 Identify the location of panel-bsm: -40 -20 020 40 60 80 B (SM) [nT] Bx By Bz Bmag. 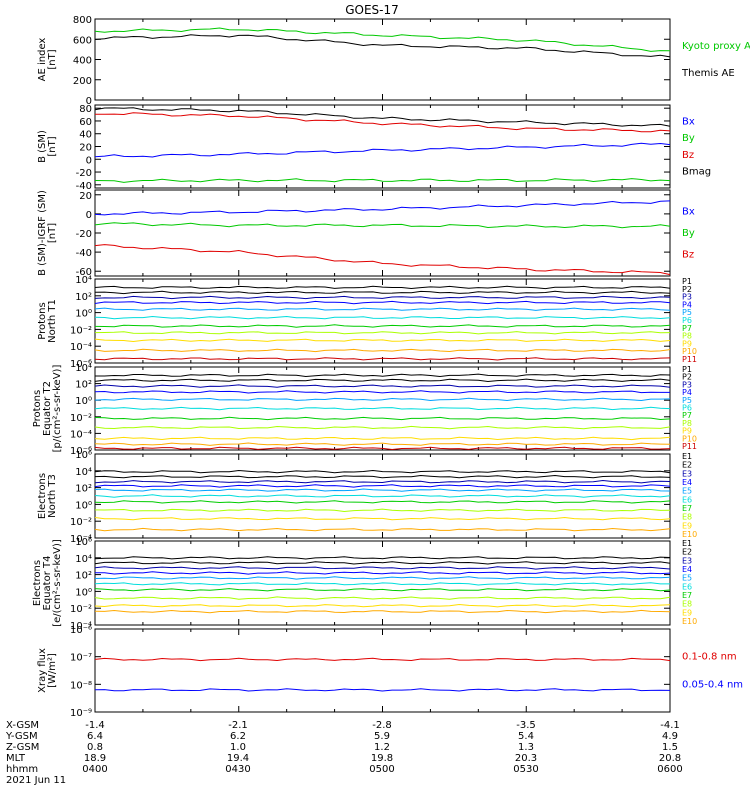
(374, 148).